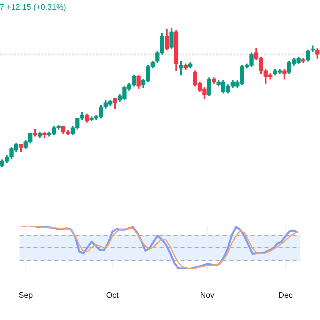 This screenshot has width=320, height=320. What do you see at coordinates (26, 295) in the screenshot?
I see `x-tick-label: Sep` at bounding box center [26, 295].